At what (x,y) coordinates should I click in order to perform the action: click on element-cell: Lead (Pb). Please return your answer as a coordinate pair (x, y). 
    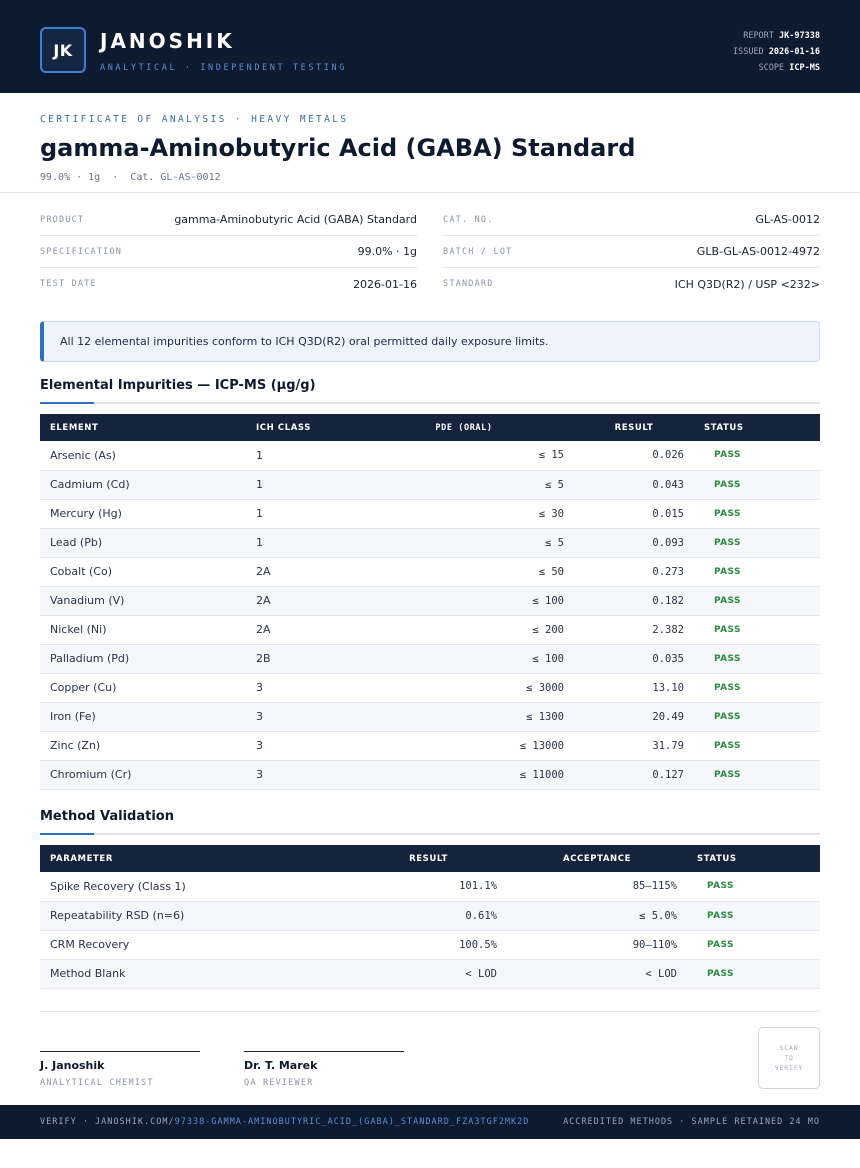
    Looking at the image, I should click on (143, 543).